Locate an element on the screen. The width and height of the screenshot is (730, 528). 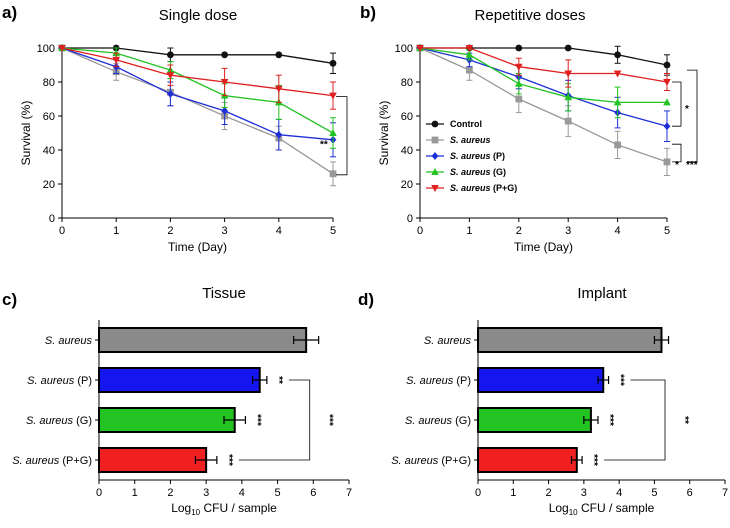
legend-label-suffix: (G) is located at coordinates (499, 172).